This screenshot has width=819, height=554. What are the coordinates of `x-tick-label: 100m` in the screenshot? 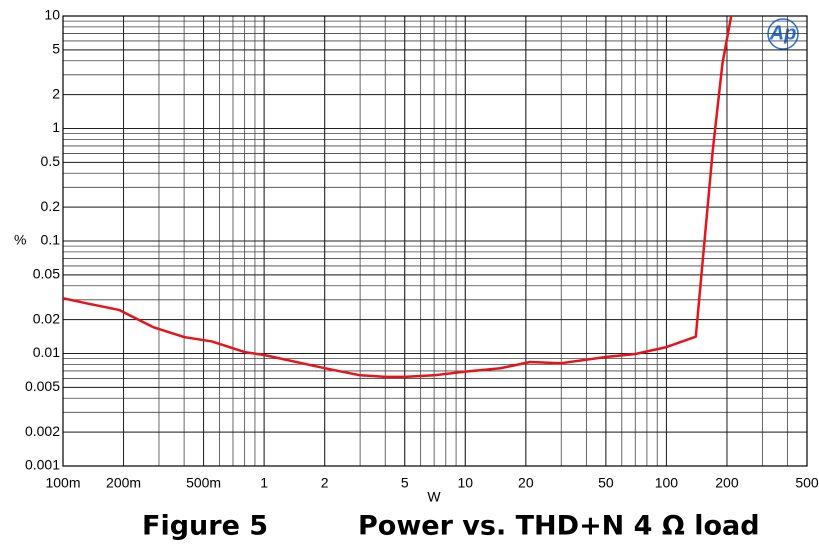 It's located at (62, 483).